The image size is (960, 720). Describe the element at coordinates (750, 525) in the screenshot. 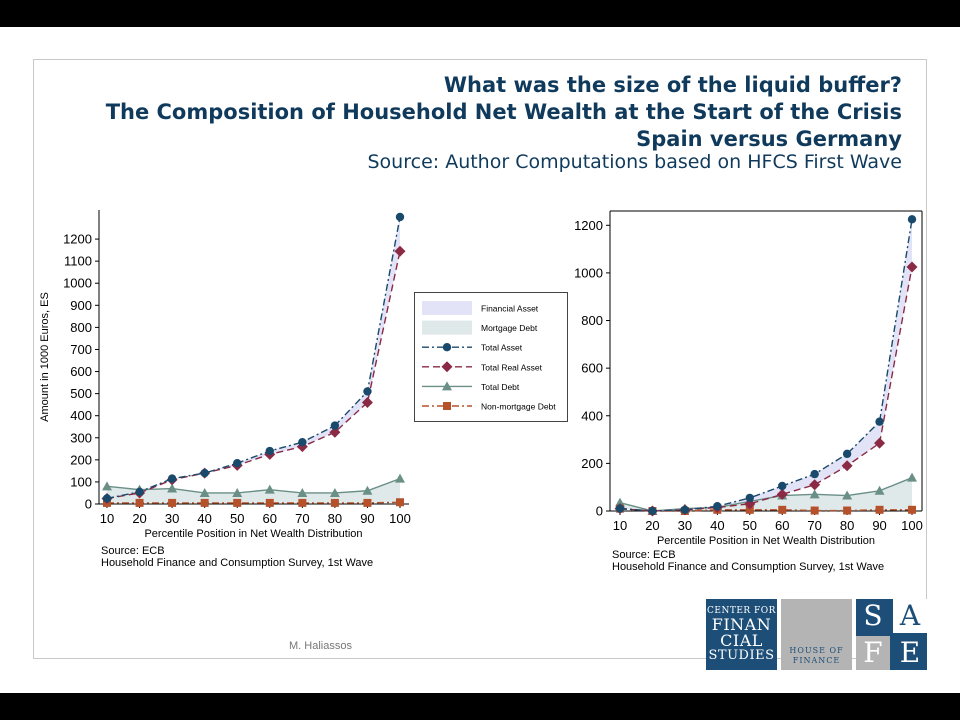

I see `x-tick-label: 50` at that location.